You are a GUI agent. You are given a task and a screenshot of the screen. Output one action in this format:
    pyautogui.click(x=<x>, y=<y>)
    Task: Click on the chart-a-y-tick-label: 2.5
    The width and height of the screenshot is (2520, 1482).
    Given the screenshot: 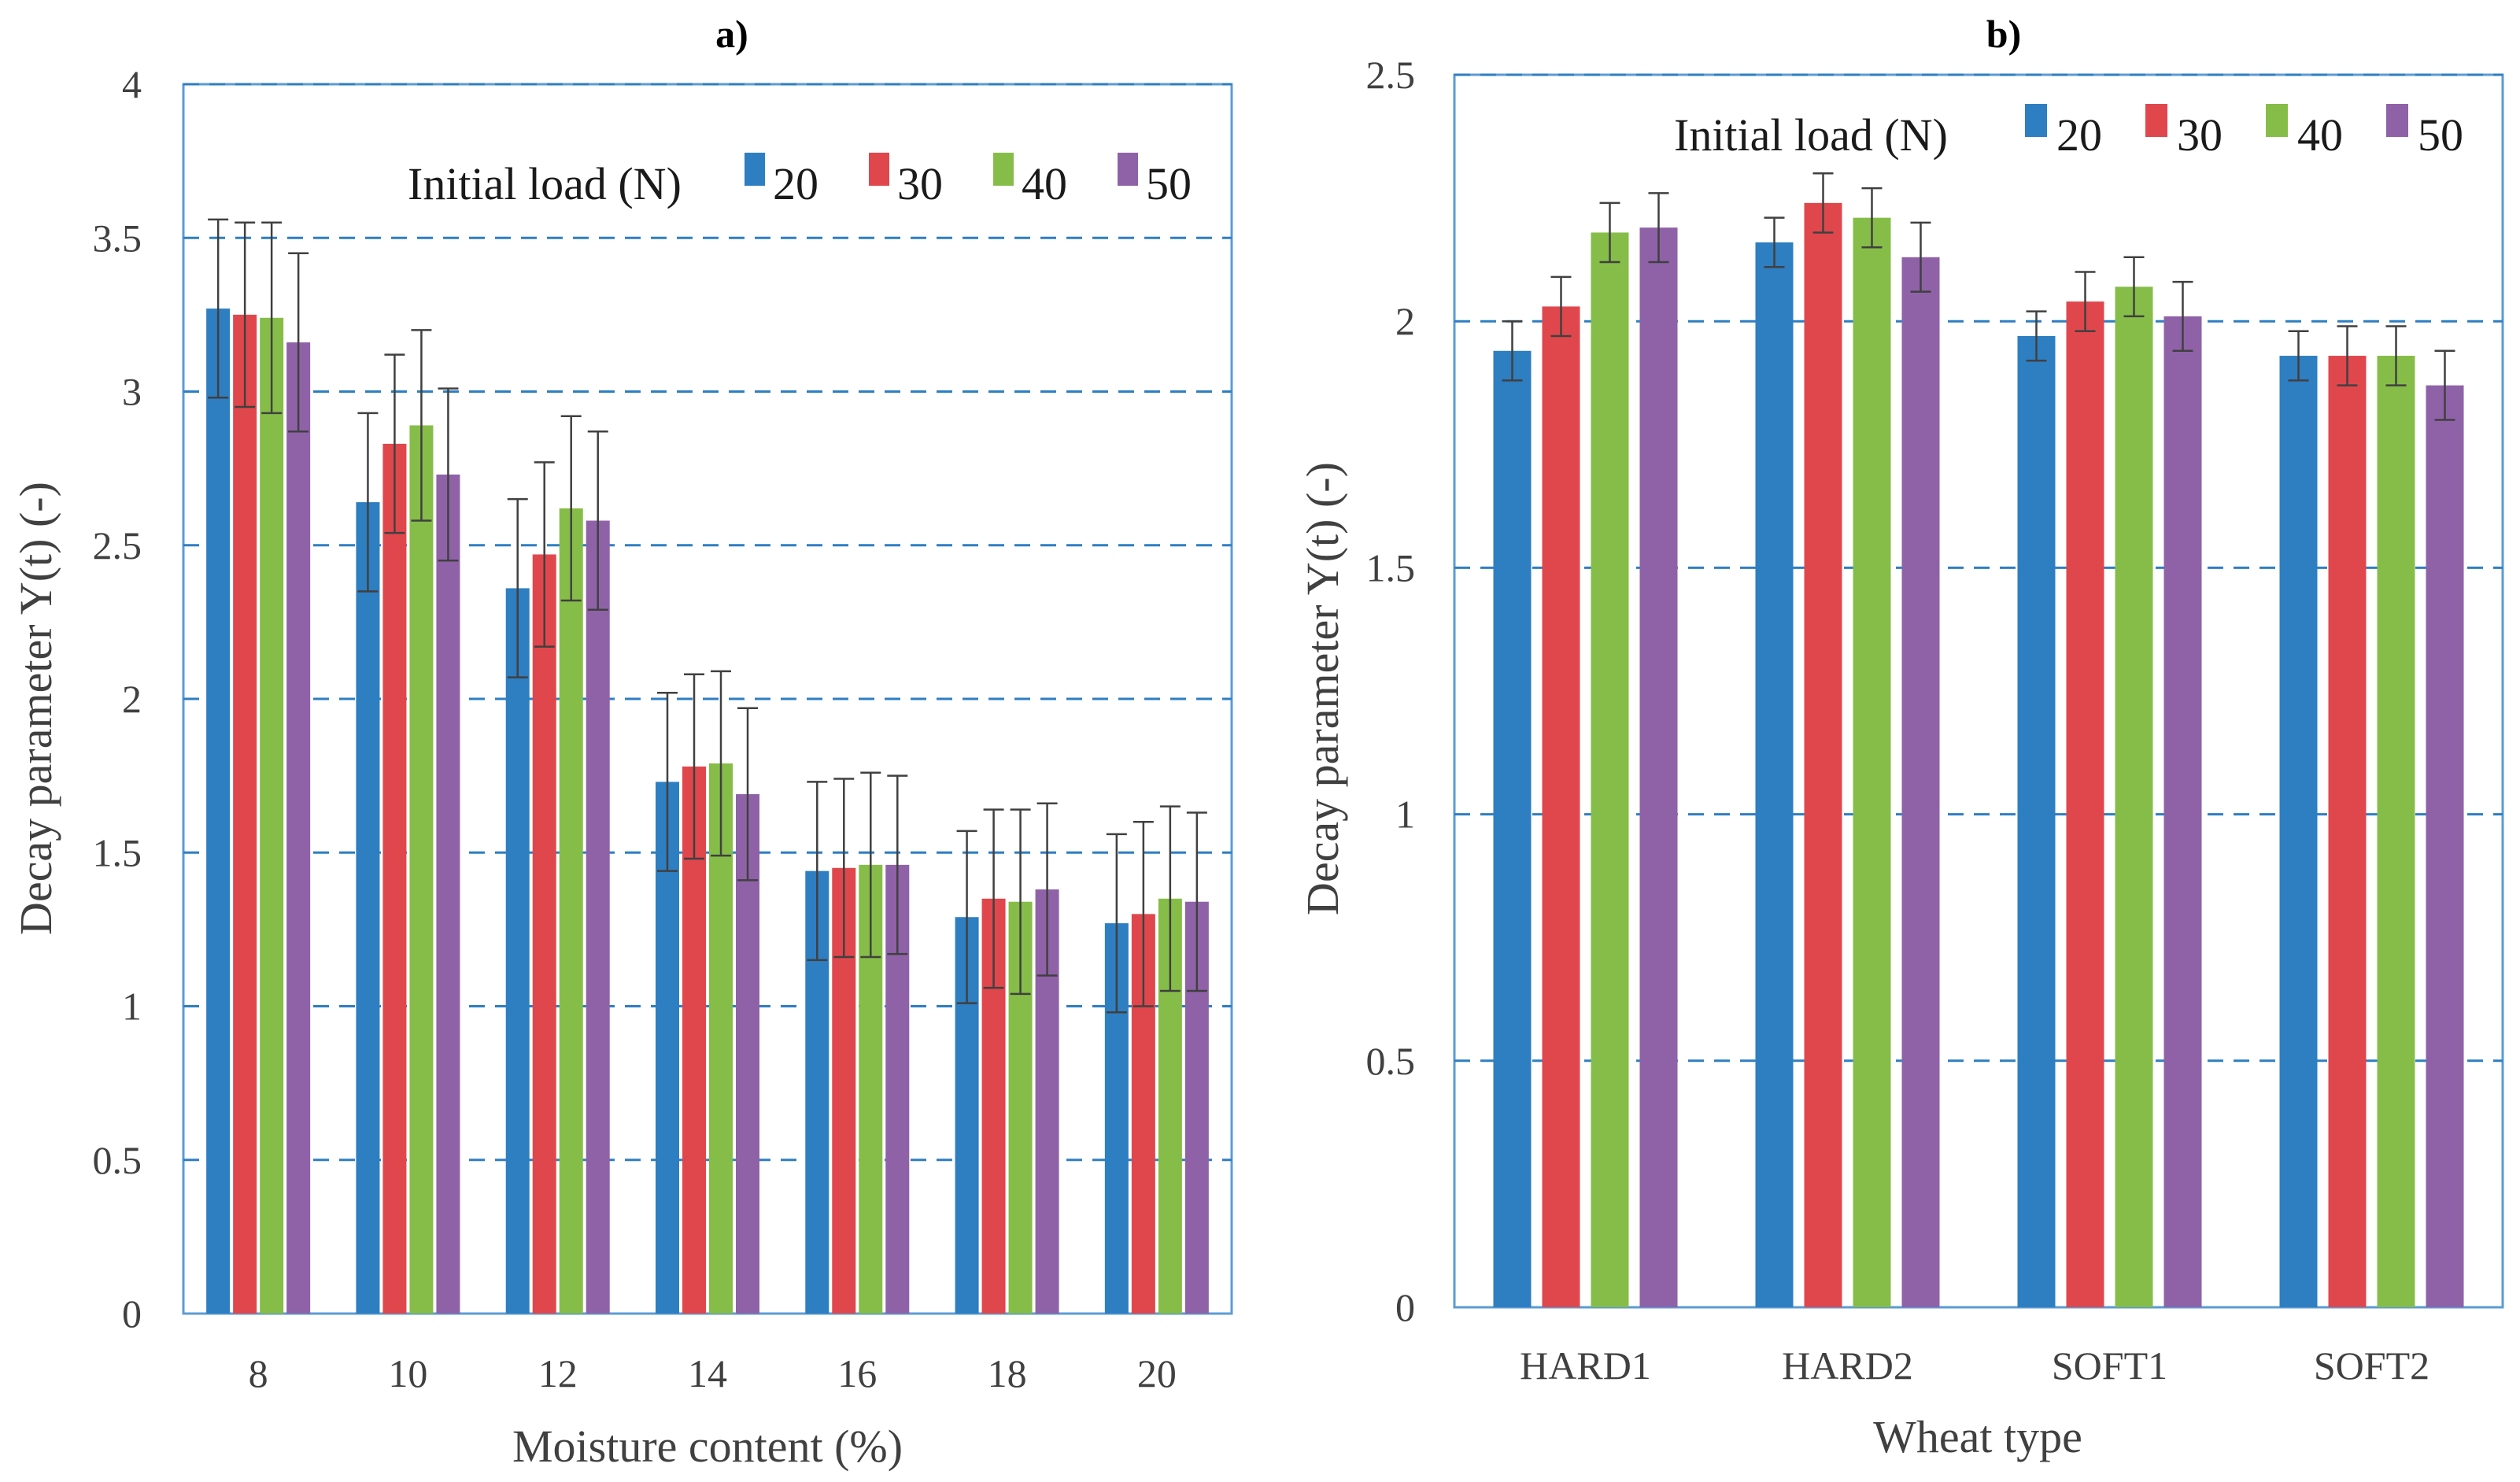 What is the action you would take?
    pyautogui.click(x=117, y=545)
    